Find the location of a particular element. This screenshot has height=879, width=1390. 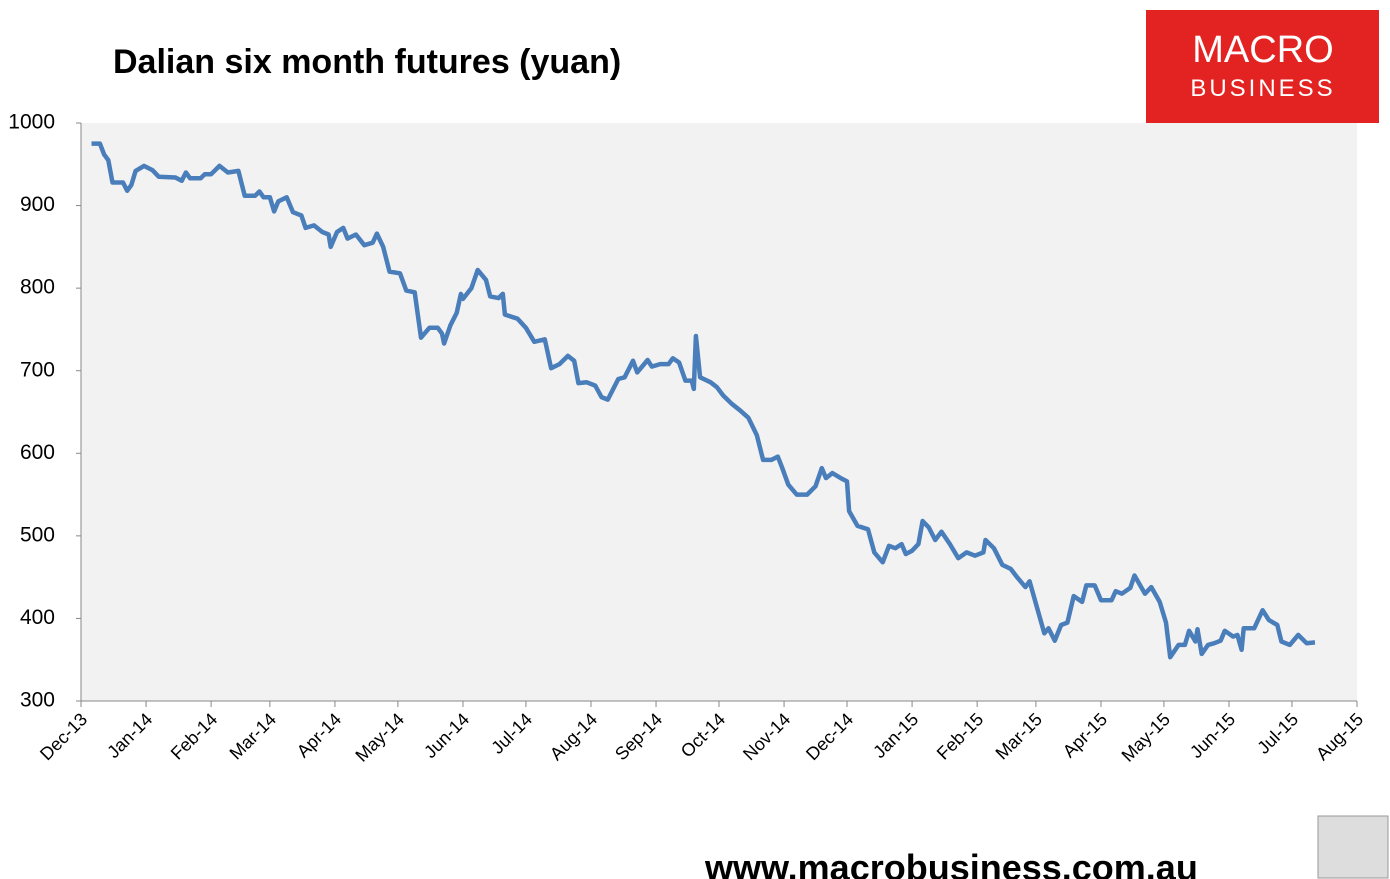

logo is located at coordinates (1262, 66).